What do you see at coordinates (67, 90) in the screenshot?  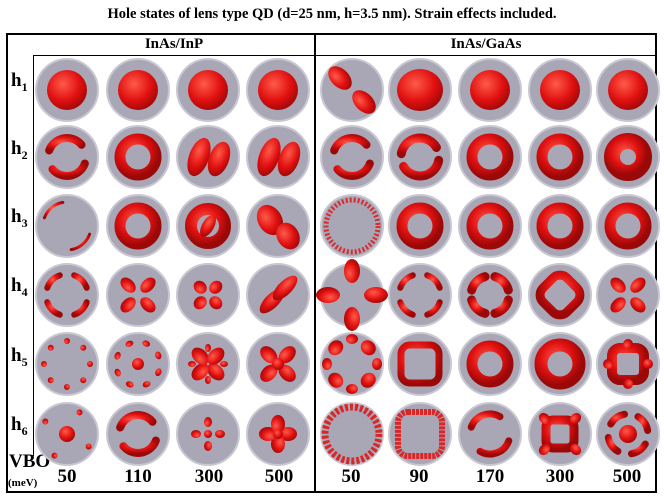 I see `state-panel-h1-col1` at bounding box center [67, 90].